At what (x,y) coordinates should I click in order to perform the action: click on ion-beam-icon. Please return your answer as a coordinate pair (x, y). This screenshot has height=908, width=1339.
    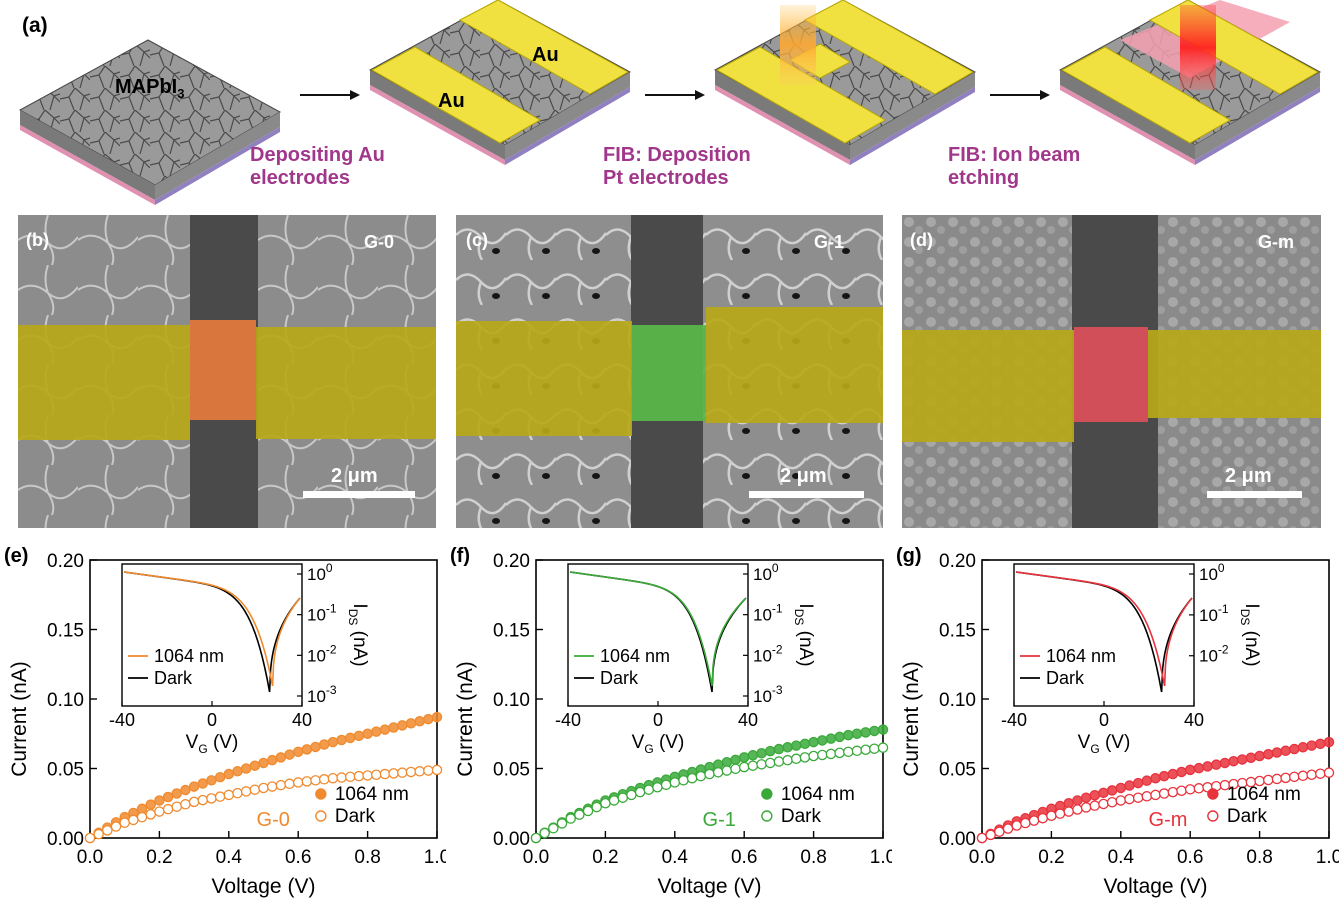
    Looking at the image, I should click on (1198, 47).